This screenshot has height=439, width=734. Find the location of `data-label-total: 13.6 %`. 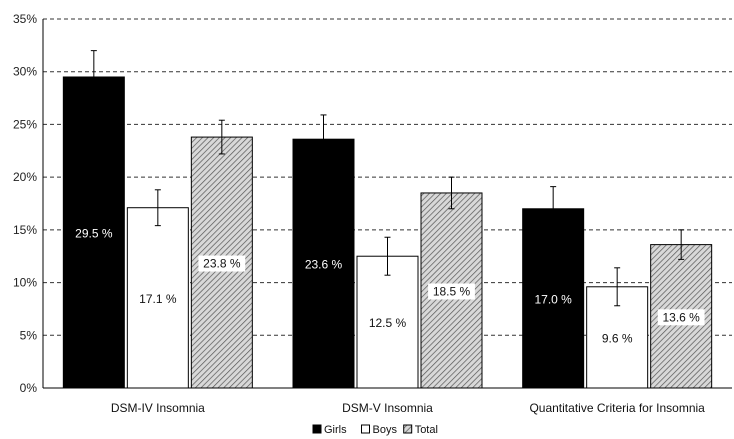

data-label-total: 13.6 % is located at coordinates (681, 317).